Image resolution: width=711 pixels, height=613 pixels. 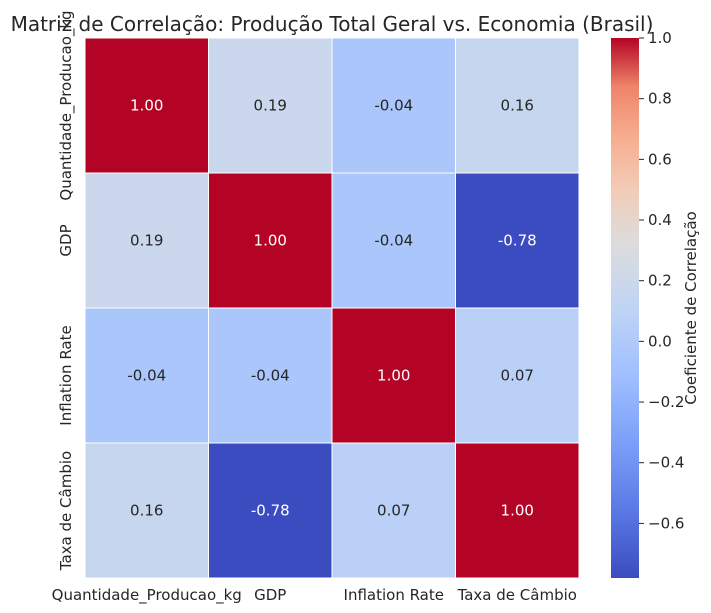 What do you see at coordinates (666, 463) in the screenshot?
I see `colorbar-tick-label: −0.4` at bounding box center [666, 463].